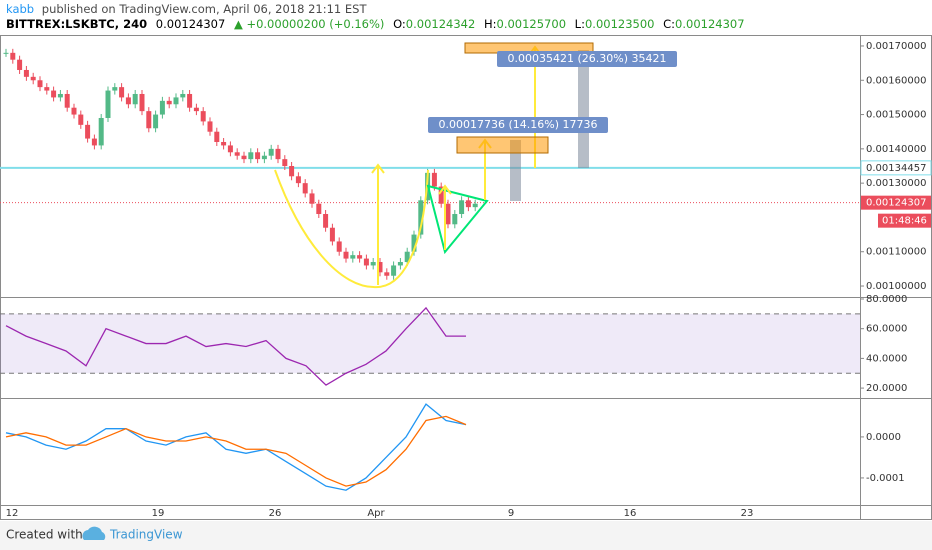 The image size is (932, 550). Describe the element at coordinates (886, 329) in the screenshot. I see `y-tick-label: 60.0000` at that location.